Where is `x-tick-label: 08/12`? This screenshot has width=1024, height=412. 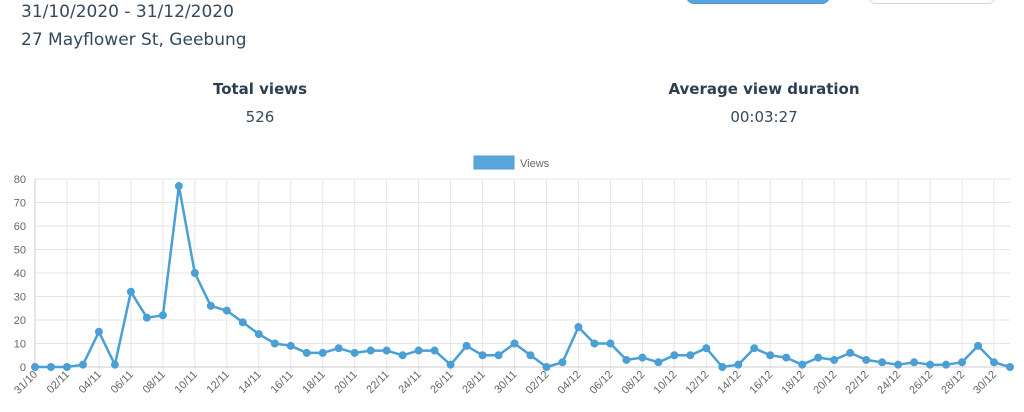
x-tick-label: 08/12 is located at coordinates (634, 383).